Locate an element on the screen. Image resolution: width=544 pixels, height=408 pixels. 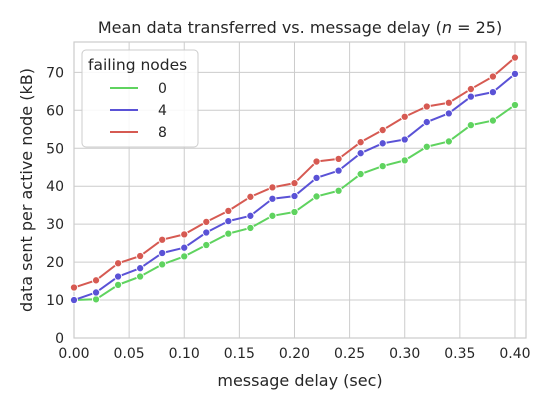
y-axis-ticks: 0 10 20 30 40 50 60 70 is located at coordinates (55, 206).